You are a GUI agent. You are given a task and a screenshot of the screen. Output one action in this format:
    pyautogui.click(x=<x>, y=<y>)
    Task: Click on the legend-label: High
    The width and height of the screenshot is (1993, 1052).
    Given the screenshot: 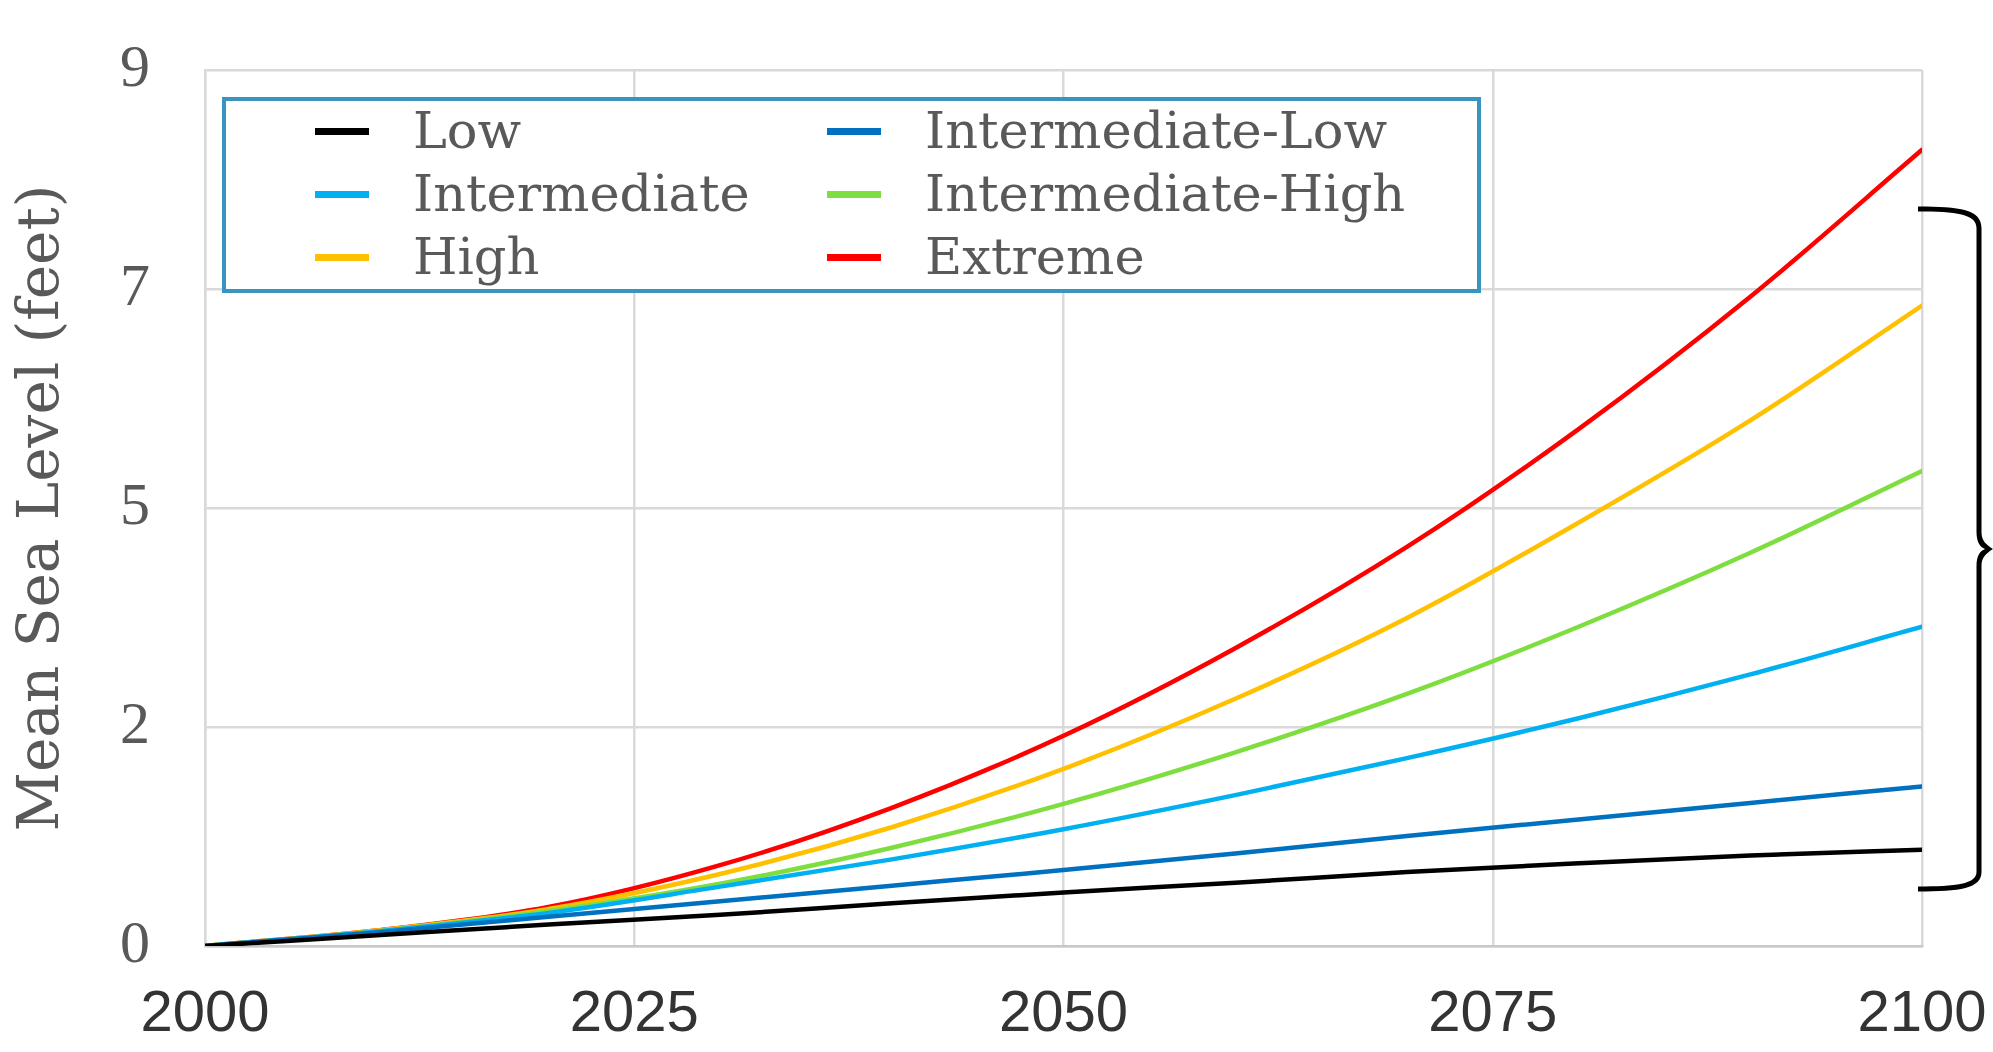 What is the action you would take?
    pyautogui.click(x=476, y=257)
    